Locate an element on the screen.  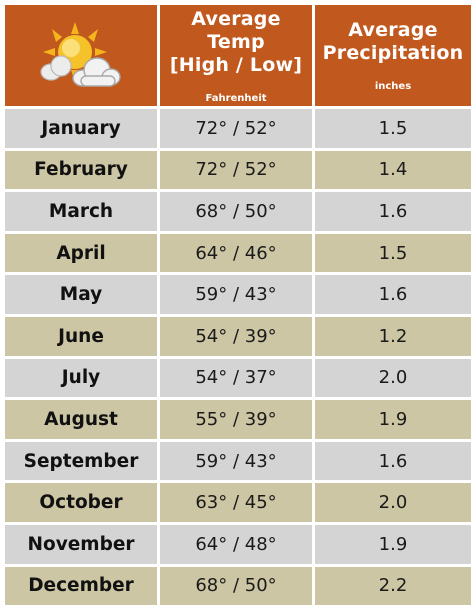
temp-cell: 55° / 39° is located at coordinates (236, 419).